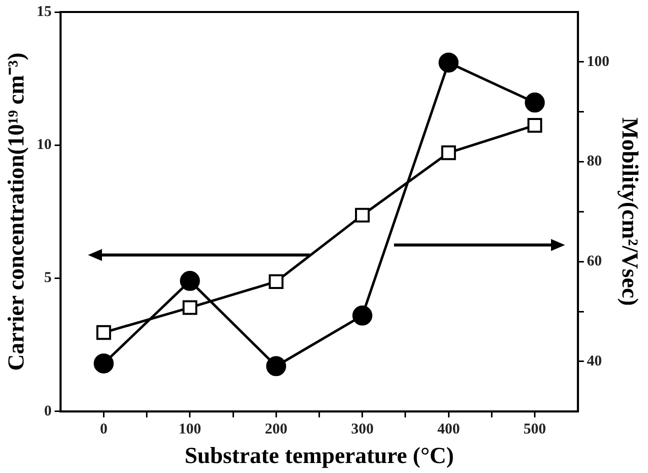 This screenshot has width=648, height=473. I want to click on x-tick-label: 200, so click(276, 429).